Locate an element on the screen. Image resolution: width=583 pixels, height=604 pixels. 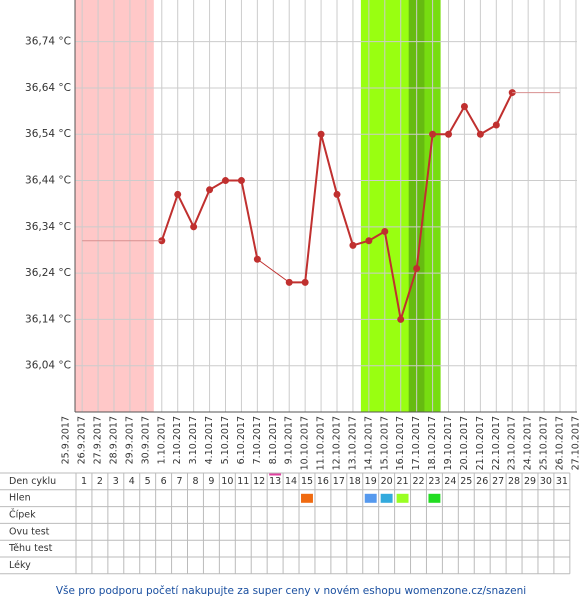
y-tick-label: 36,74 °C is located at coordinates (48, 42).